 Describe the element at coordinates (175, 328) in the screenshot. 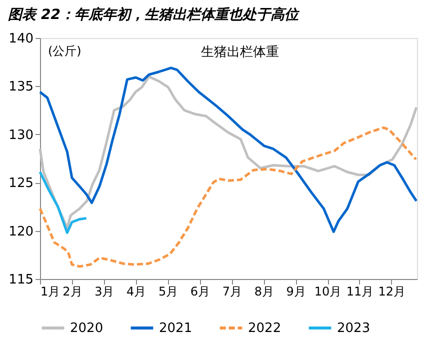

I see `legend-label: 2021` at that location.